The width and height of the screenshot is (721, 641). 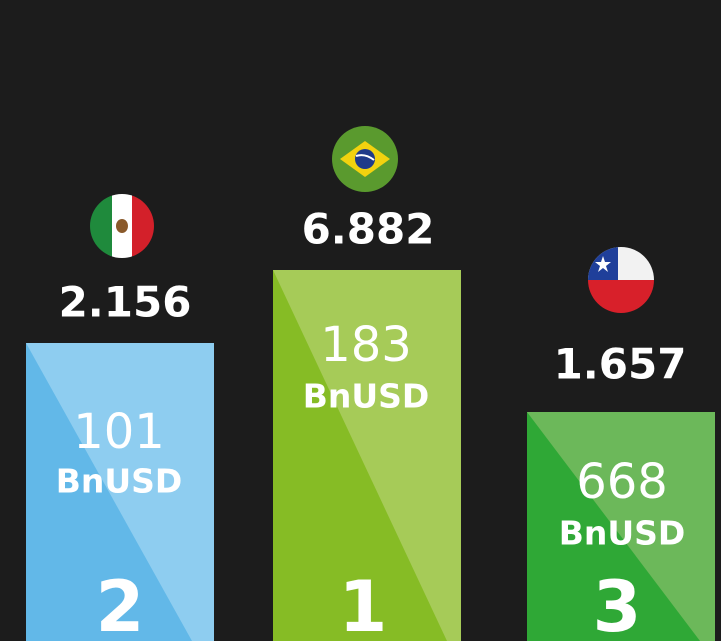 What do you see at coordinates (368, 229) in the screenshot?
I see `top-value: 6.882` at bounding box center [368, 229].